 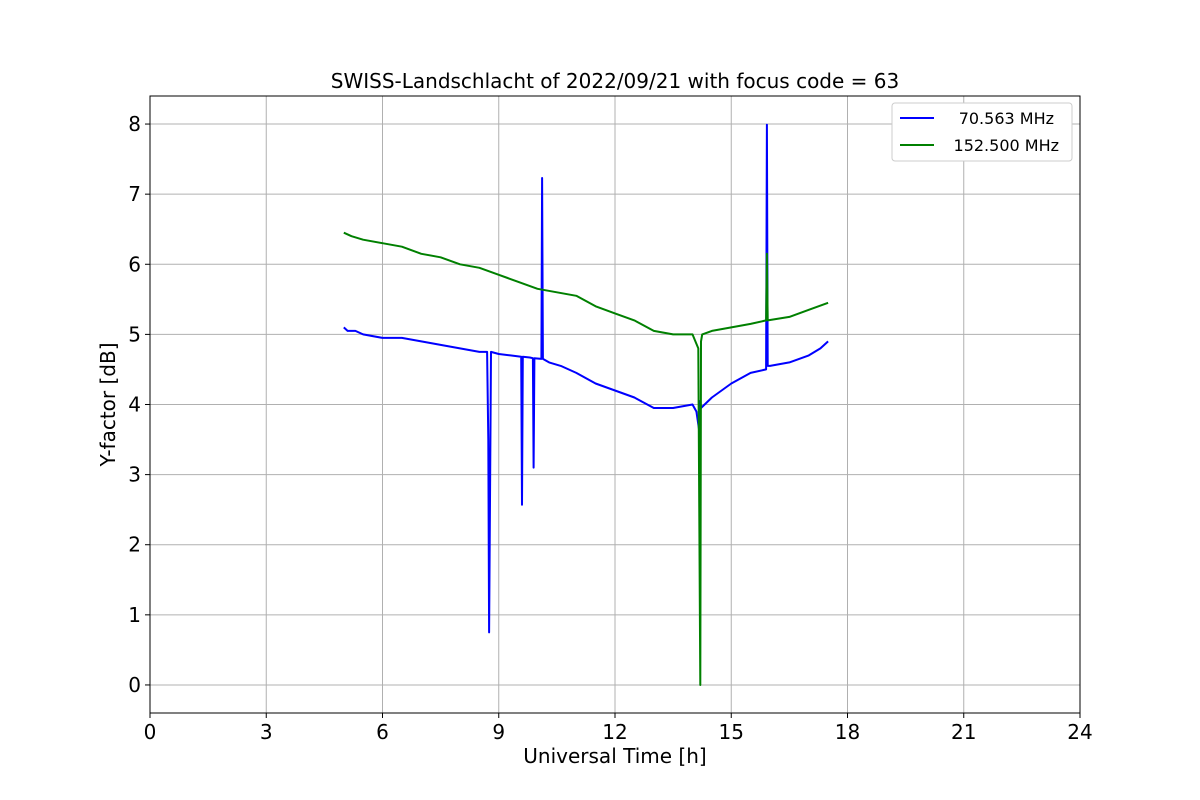 I want to click on x-tick-label: 24, so click(x=1079, y=732).